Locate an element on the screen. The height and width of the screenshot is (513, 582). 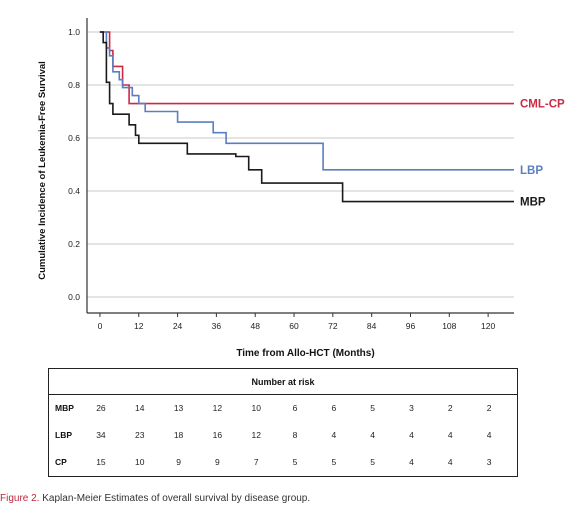
x-tick-label: 0 is located at coordinates (100, 326).